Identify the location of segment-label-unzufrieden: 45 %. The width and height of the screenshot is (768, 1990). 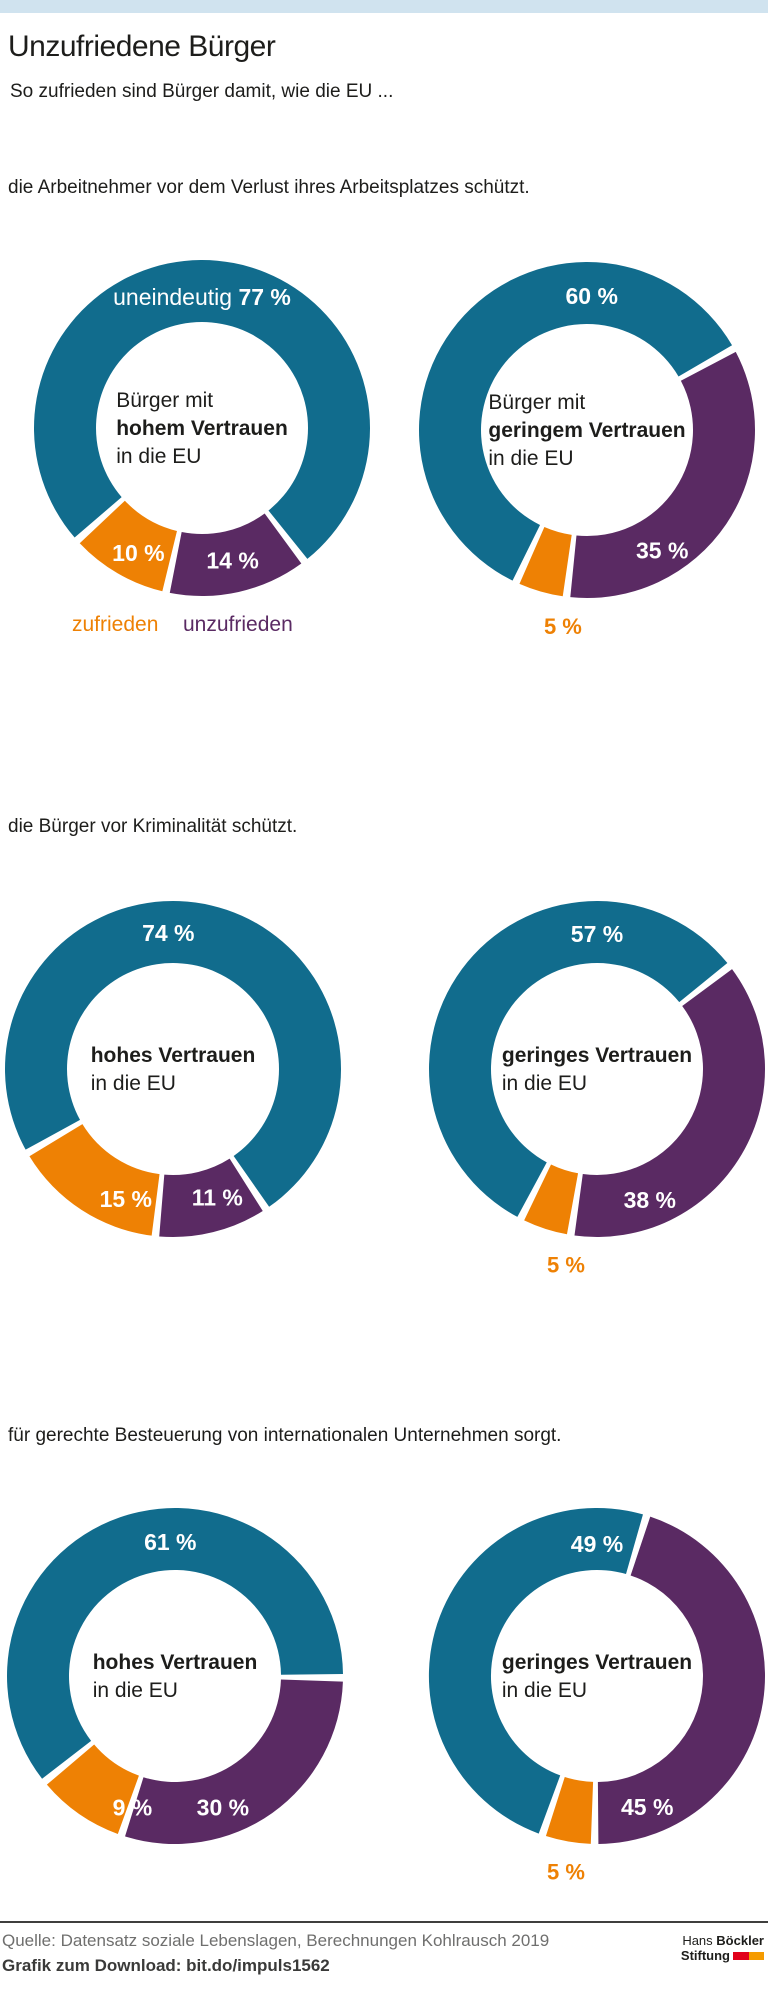
(647, 1807).